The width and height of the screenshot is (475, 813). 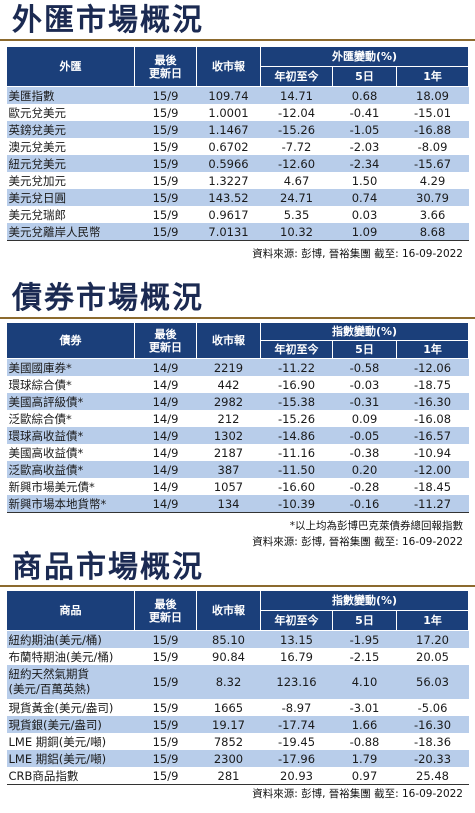 I want to click on forex-row: 美匯指數 15/9 109.74 14.71 0.68 18.09, so click(x=237, y=95).